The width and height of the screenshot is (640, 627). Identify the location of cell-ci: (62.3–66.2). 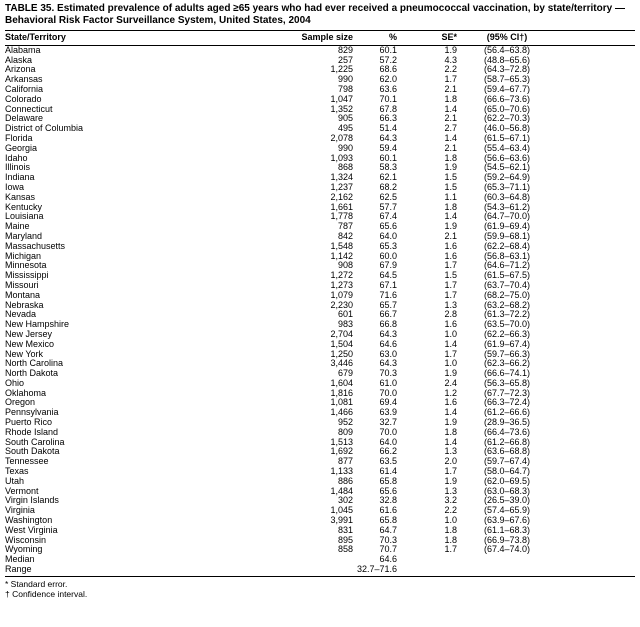
(507, 363).